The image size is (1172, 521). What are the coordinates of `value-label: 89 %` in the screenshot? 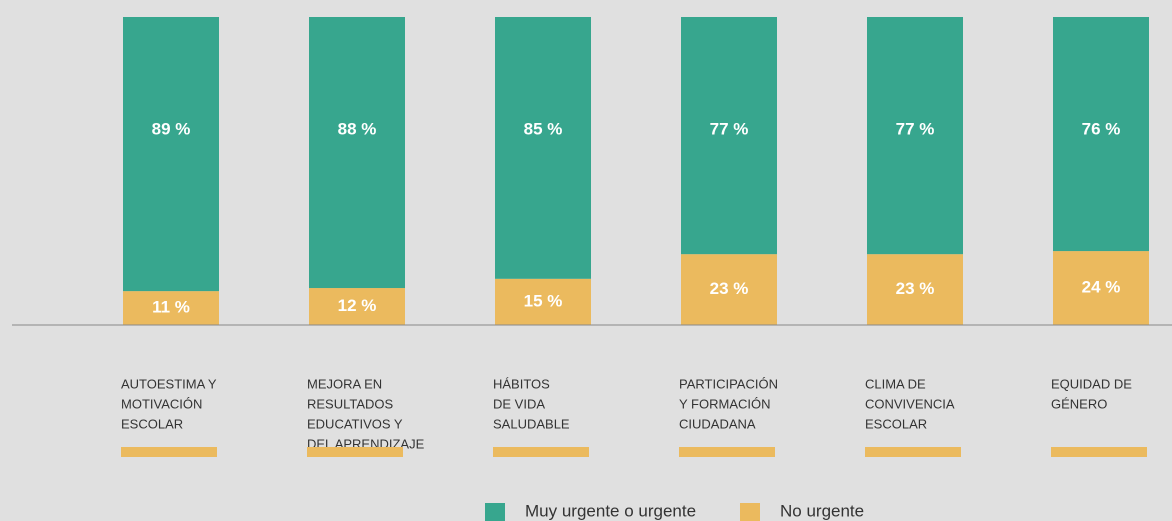 It's located at (171, 128).